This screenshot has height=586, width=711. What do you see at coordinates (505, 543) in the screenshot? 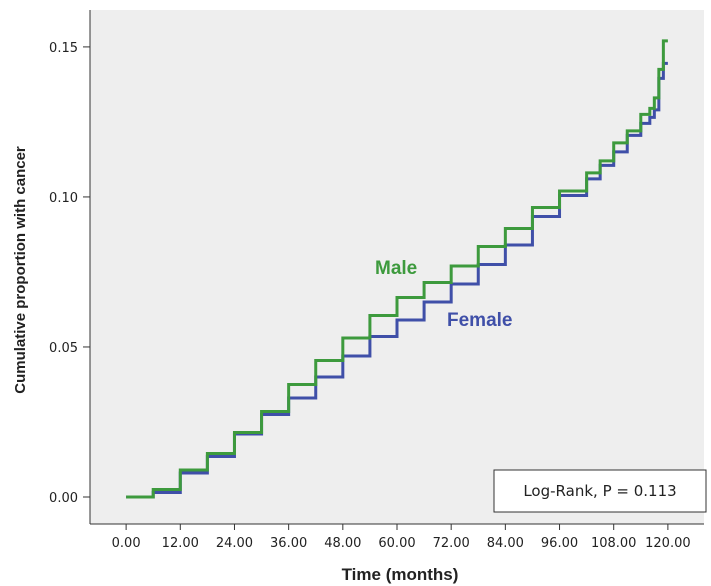
I see `x-tick-label: 84.00` at bounding box center [505, 543].